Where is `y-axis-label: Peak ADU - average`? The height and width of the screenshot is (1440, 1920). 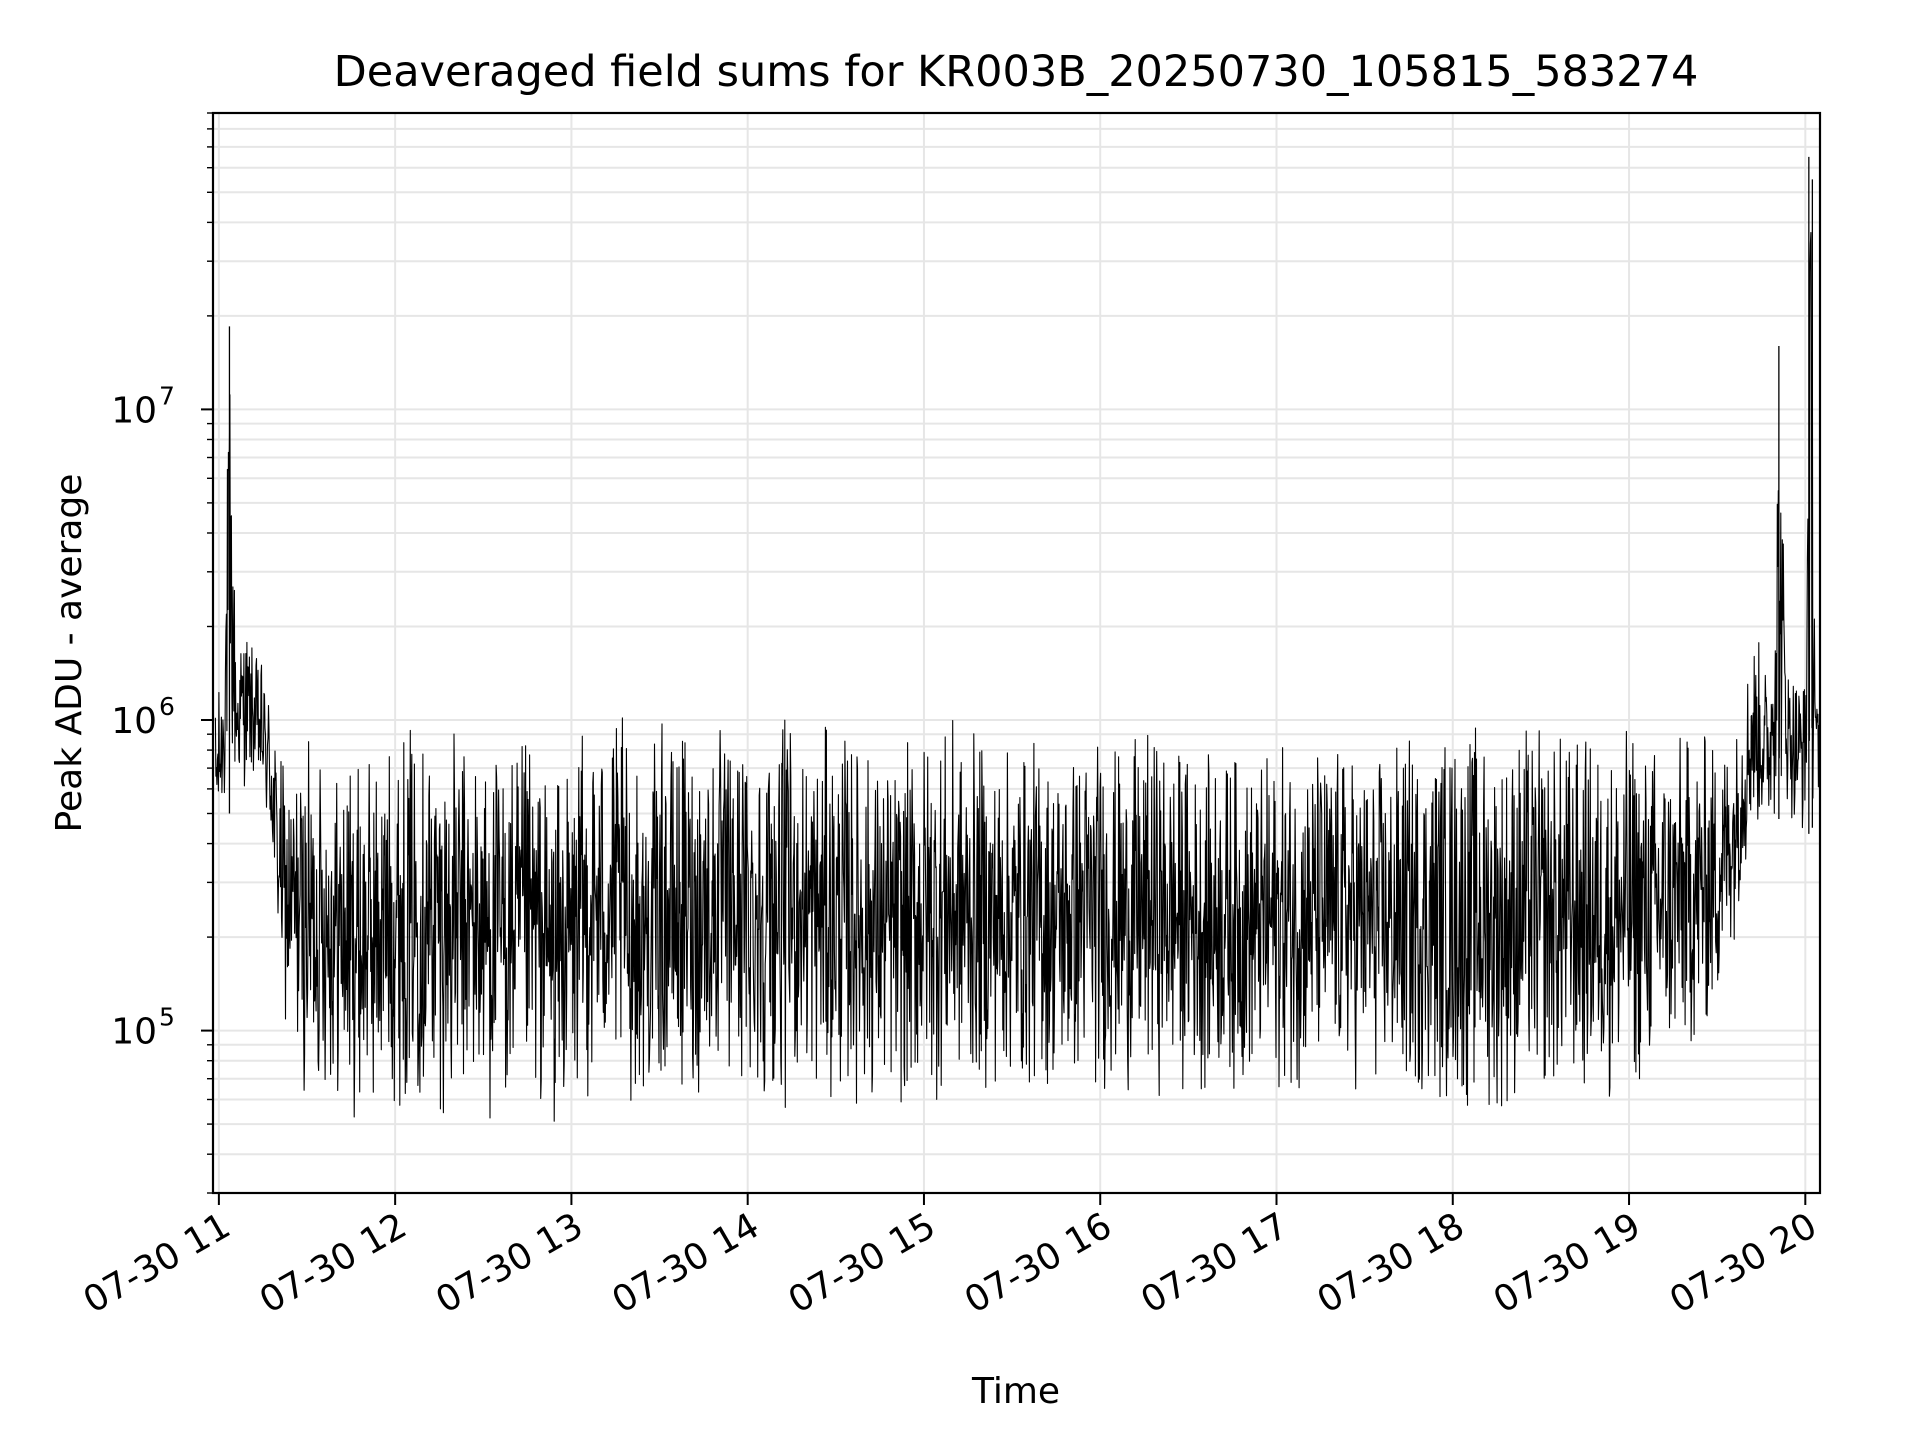 y-axis-label: Peak ADU - average is located at coordinates (69, 653).